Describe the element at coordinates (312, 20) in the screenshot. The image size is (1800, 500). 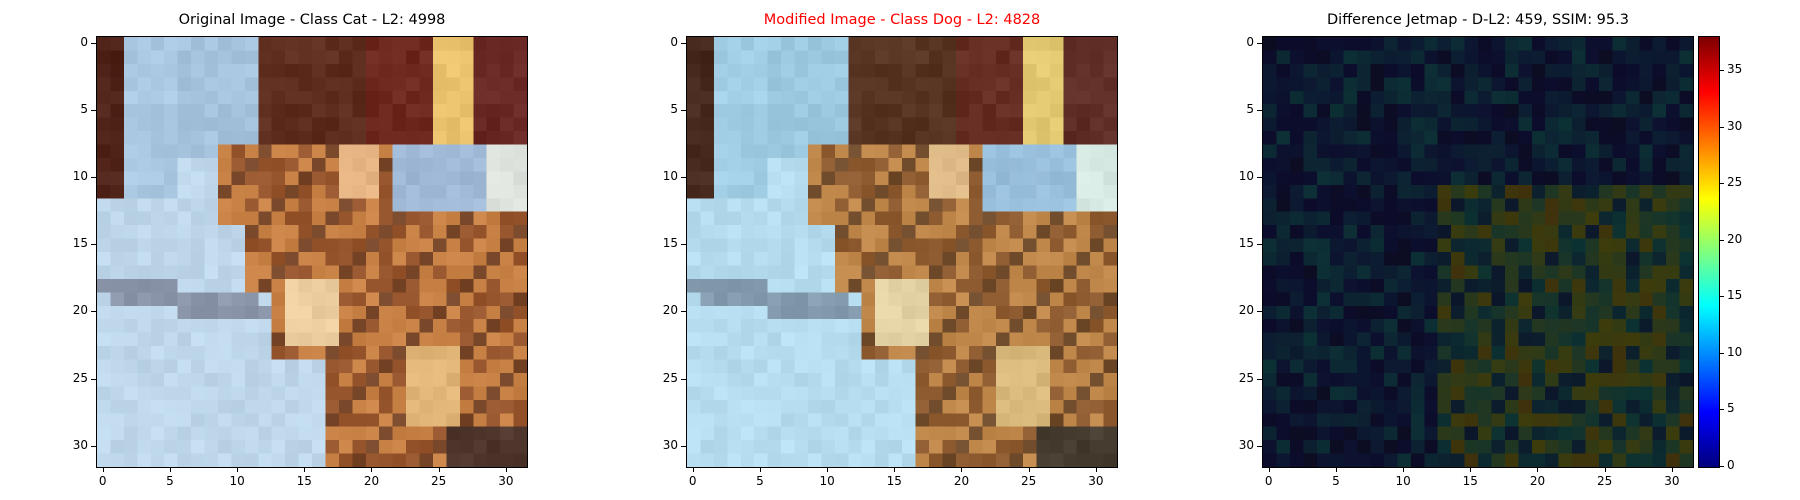
I see `panel-title-original: Original Image - Class Cat - L2: 4998` at that location.